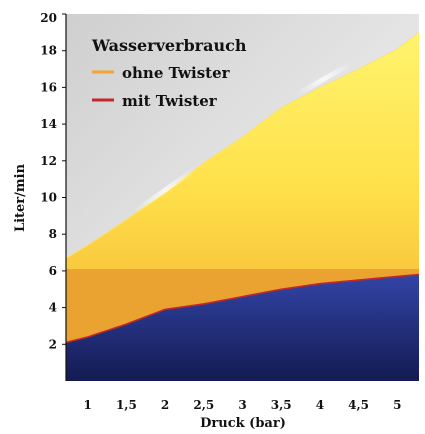  Describe the element at coordinates (176, 73) in the screenshot. I see `legend-label-ohne-twister: ohne Twister` at that location.